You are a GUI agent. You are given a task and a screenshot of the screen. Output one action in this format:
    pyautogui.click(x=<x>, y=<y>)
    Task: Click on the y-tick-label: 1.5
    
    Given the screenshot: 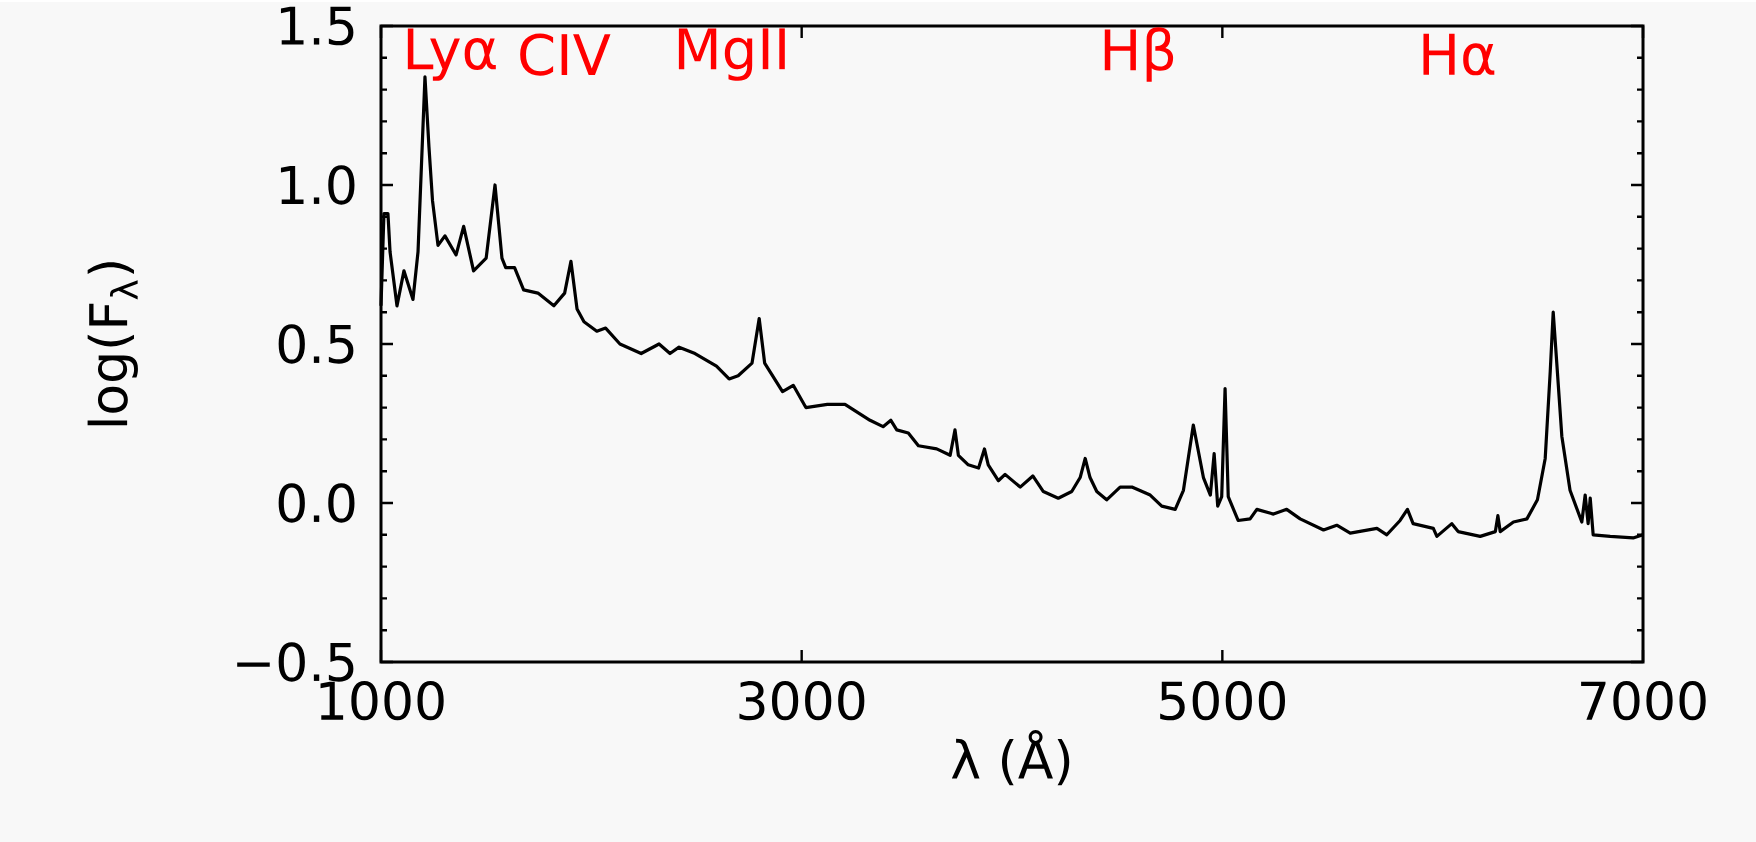 What is the action you would take?
    pyautogui.click(x=317, y=26)
    